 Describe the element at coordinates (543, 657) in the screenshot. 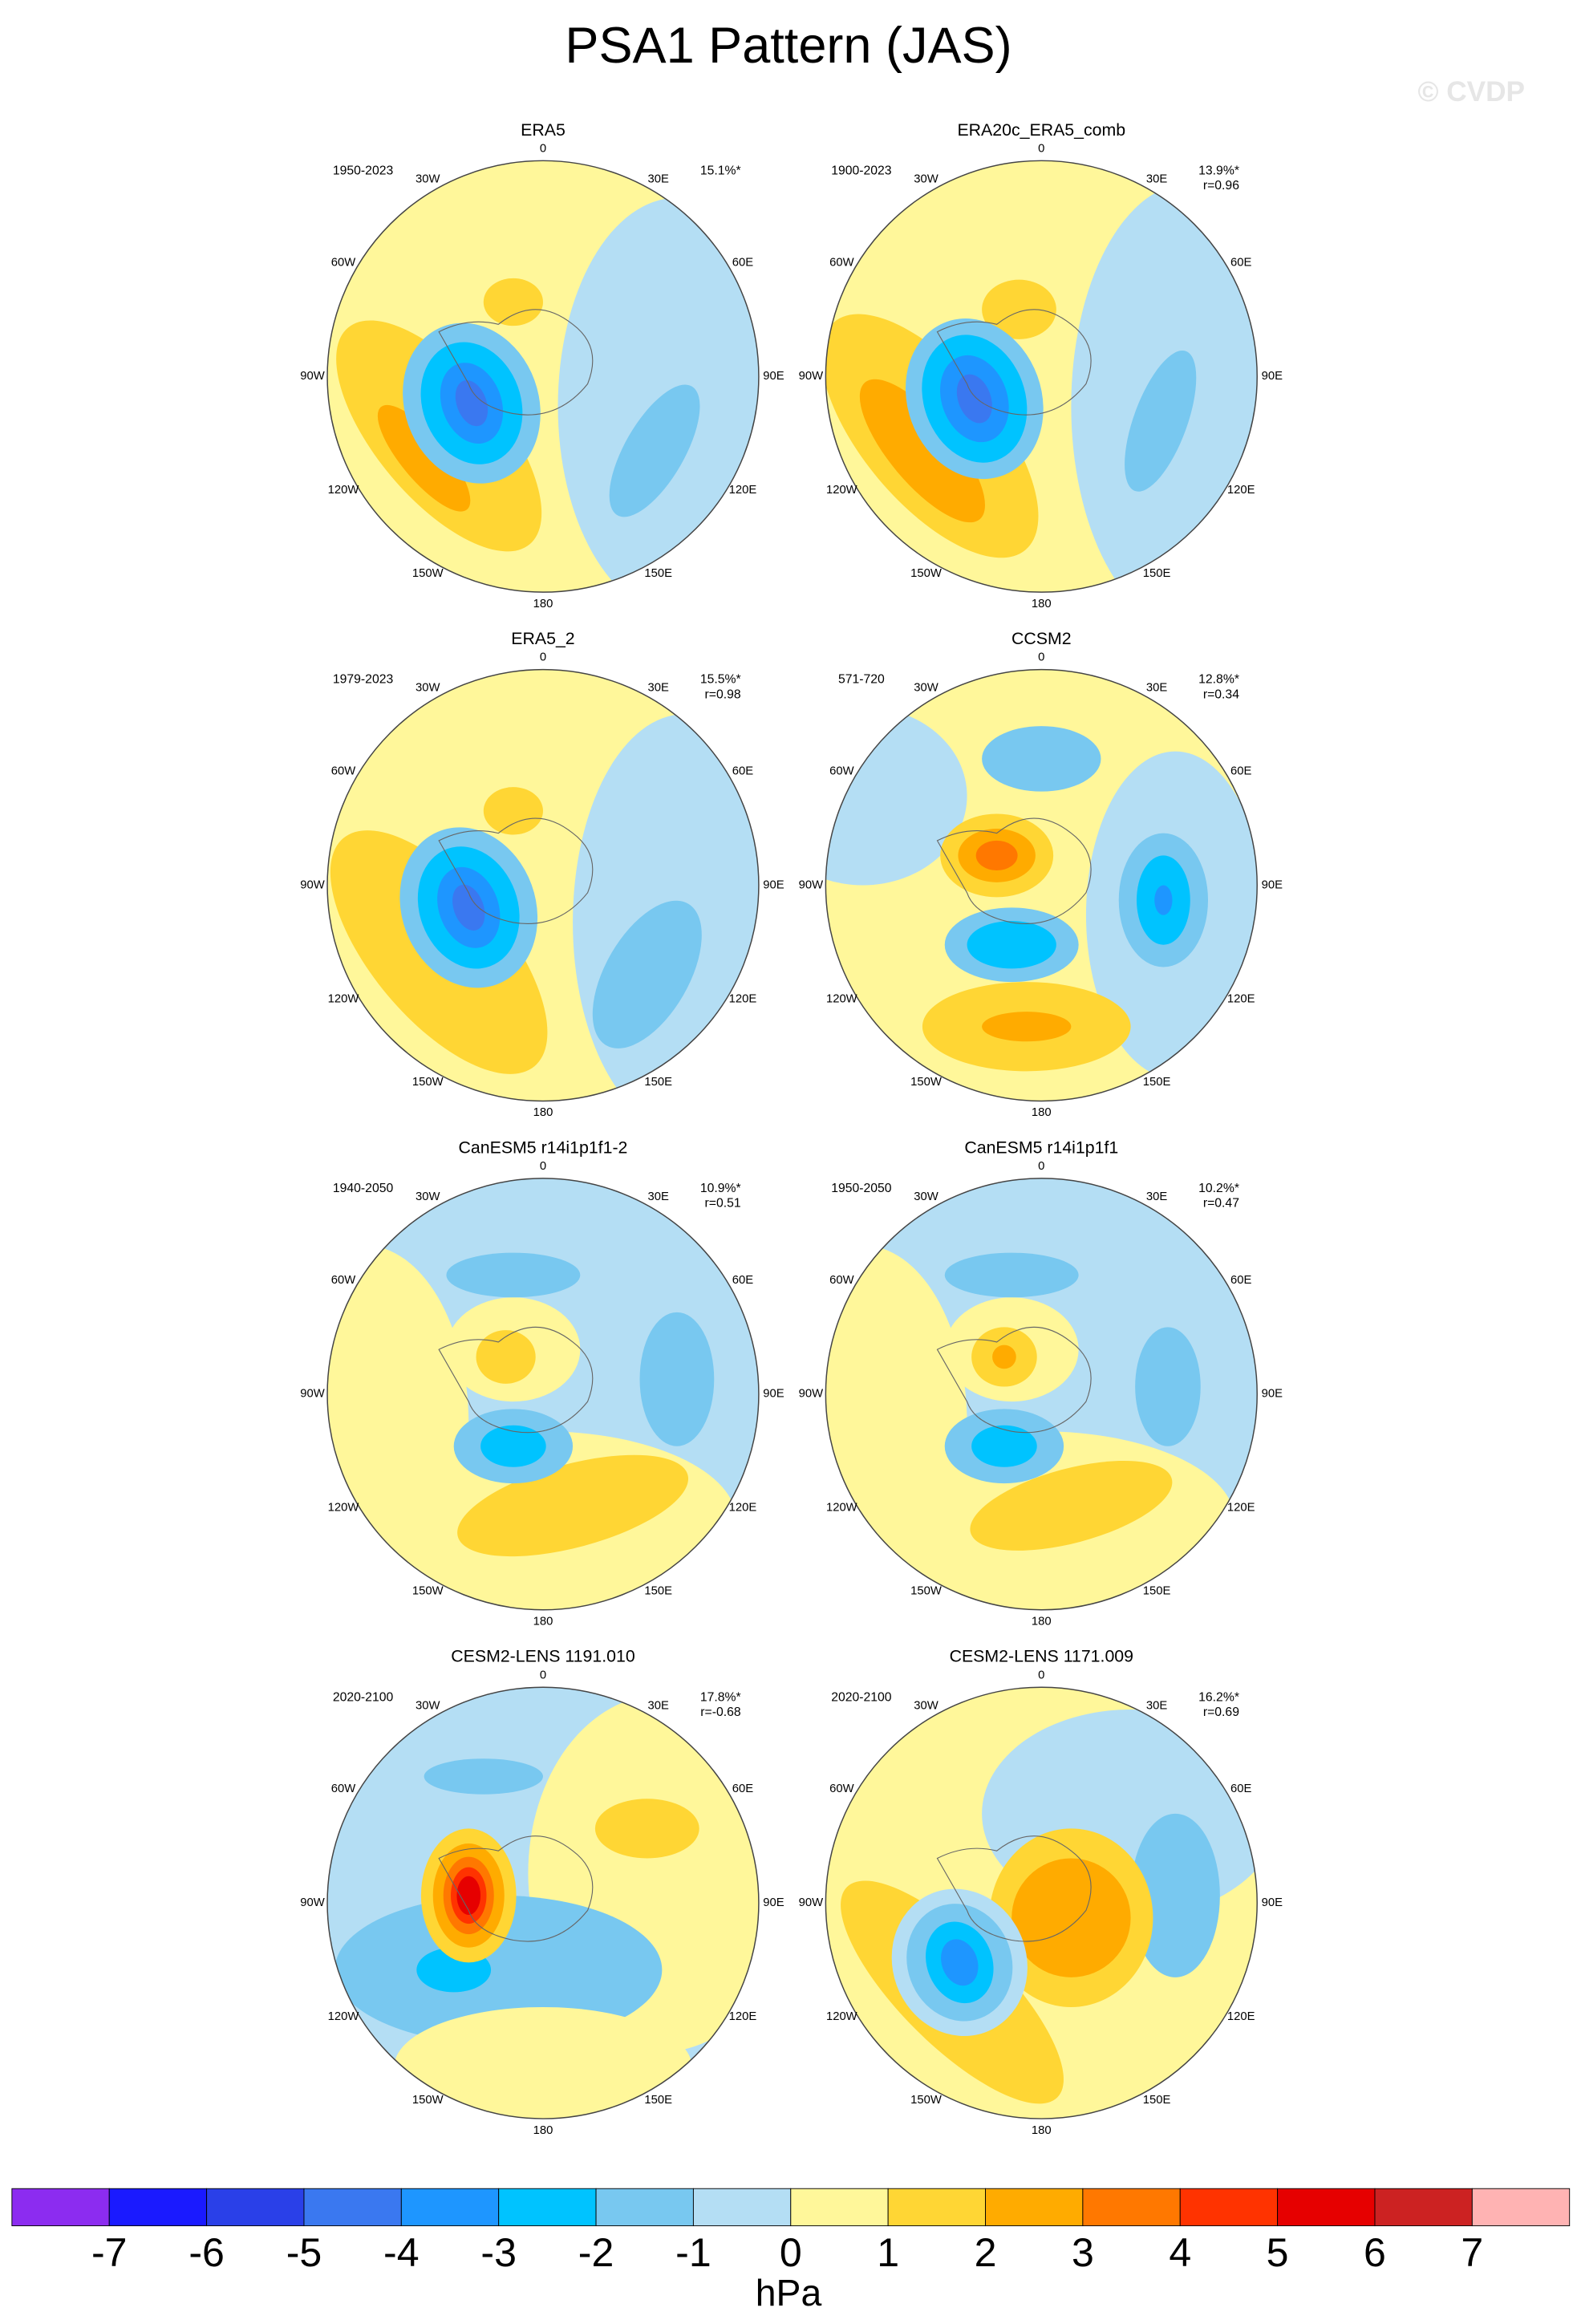

I see `longitude-label: 0` at that location.